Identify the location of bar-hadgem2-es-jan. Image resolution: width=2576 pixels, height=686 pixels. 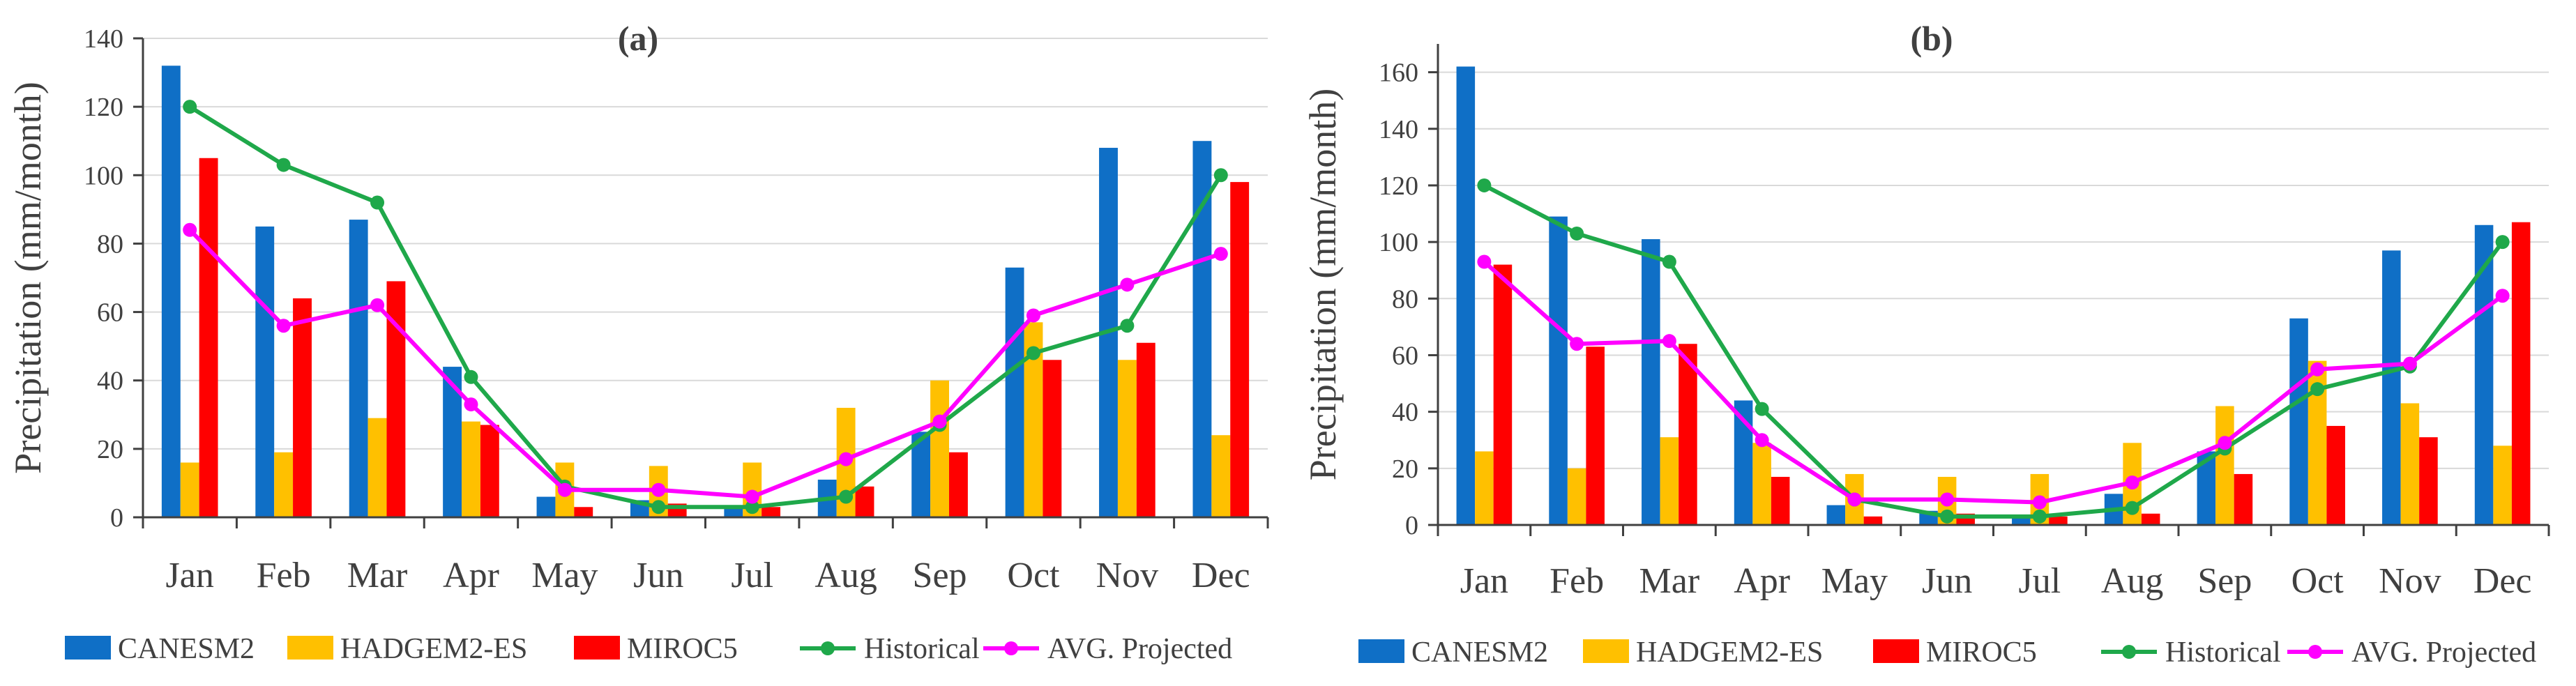
(1484, 488).